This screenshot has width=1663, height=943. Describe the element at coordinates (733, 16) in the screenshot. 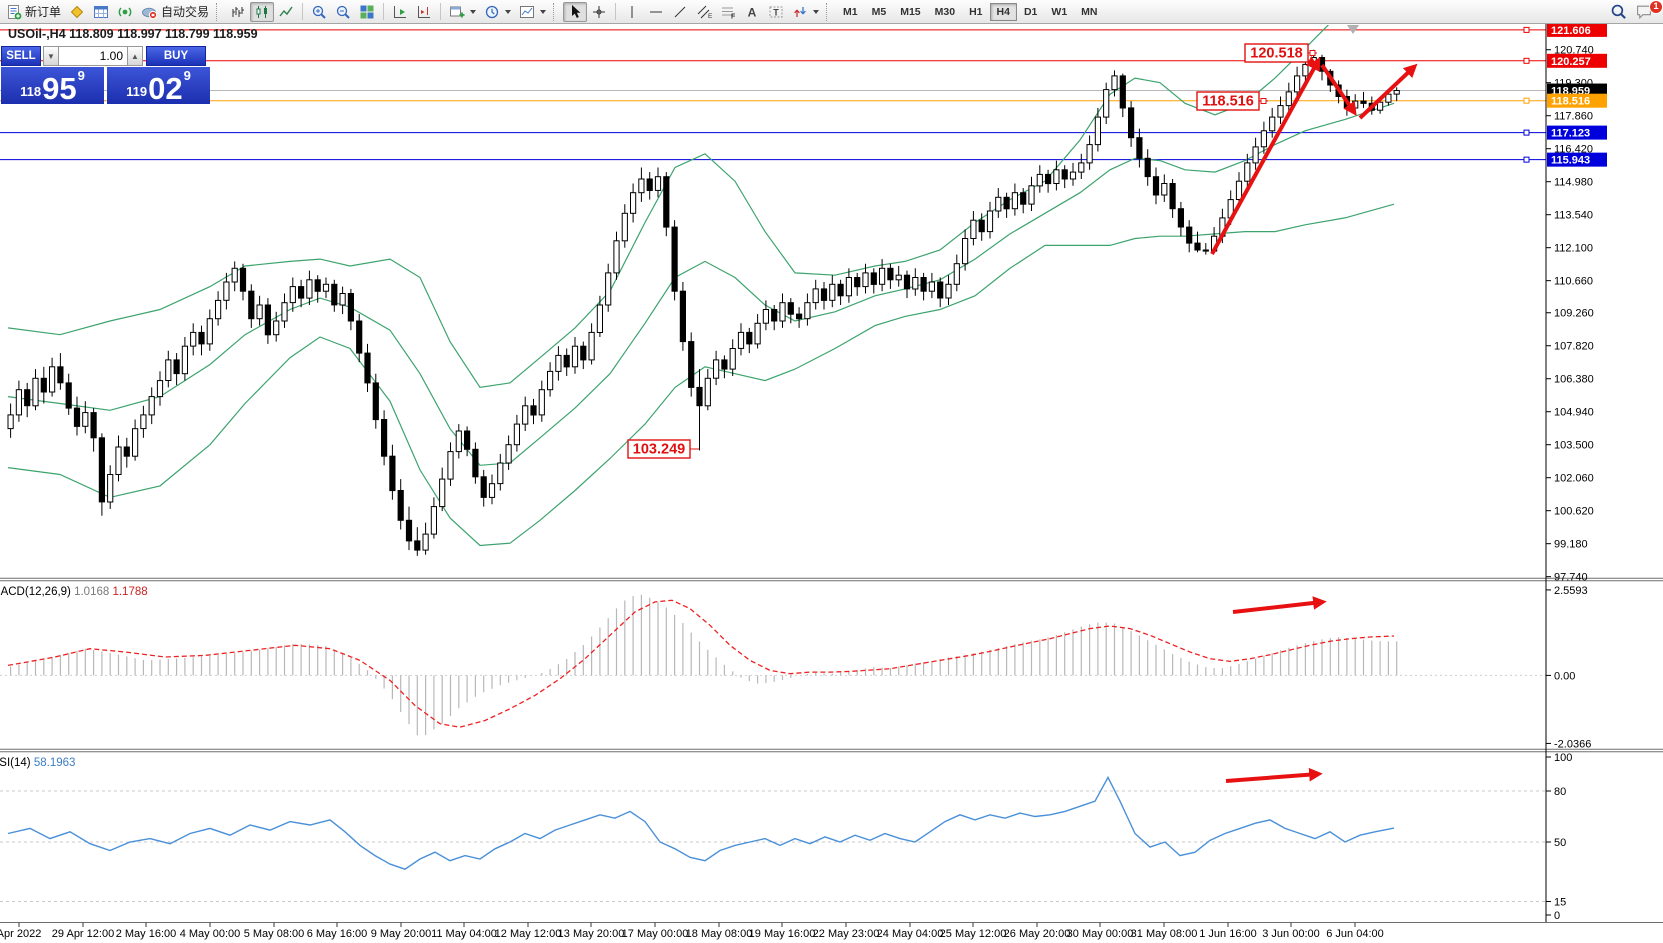

I see `svg-text: F` at that location.